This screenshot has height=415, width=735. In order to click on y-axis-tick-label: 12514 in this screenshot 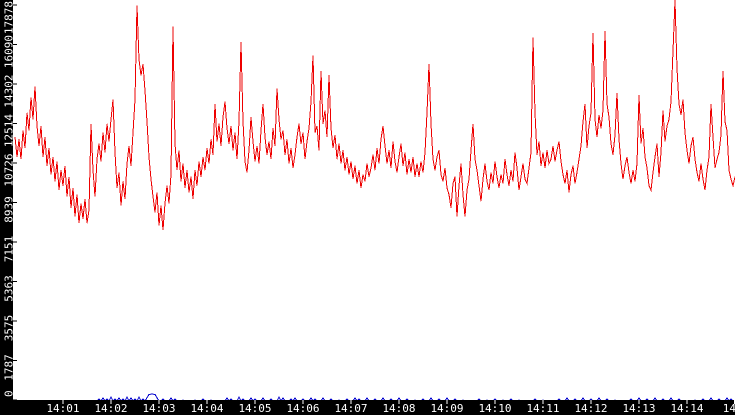, I will do `click(9, 130)`.